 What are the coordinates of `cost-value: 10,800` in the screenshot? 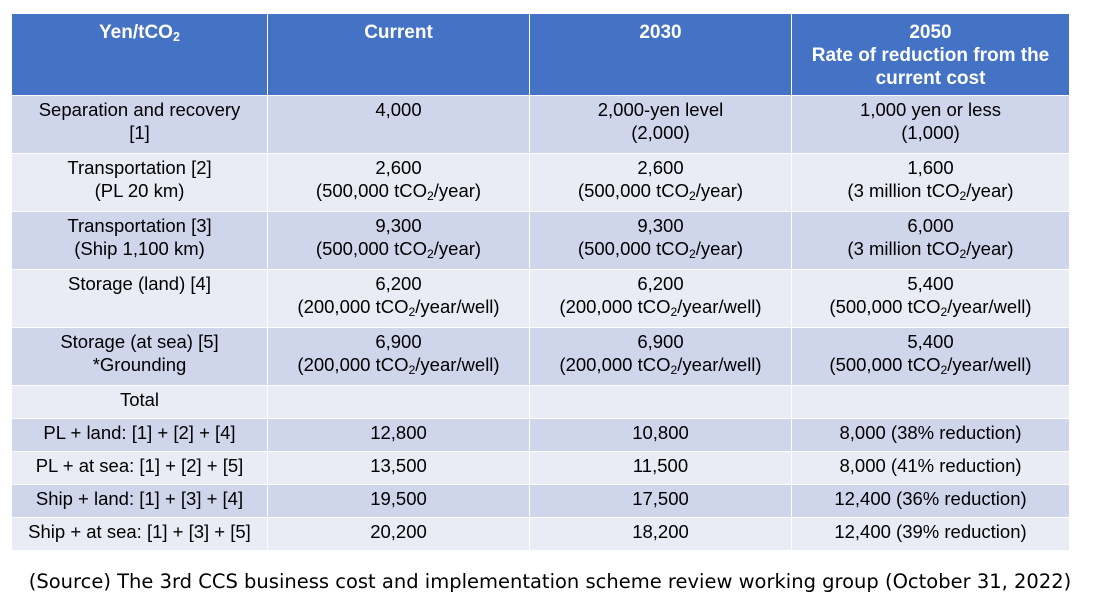 It's located at (660, 432).